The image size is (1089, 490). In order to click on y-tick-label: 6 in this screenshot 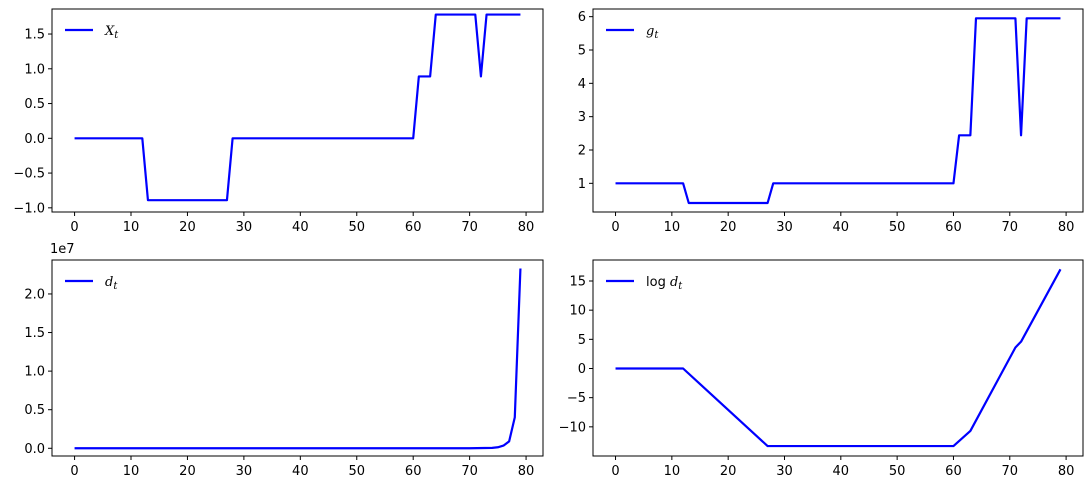, I will do `click(582, 17)`.